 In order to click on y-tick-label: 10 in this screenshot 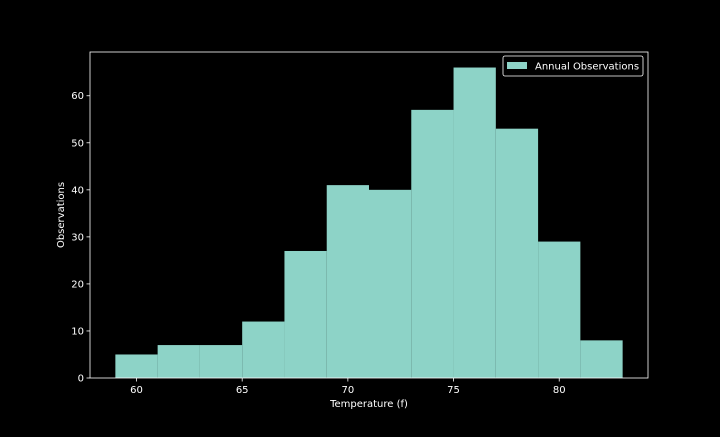, I will do `click(77, 331)`.